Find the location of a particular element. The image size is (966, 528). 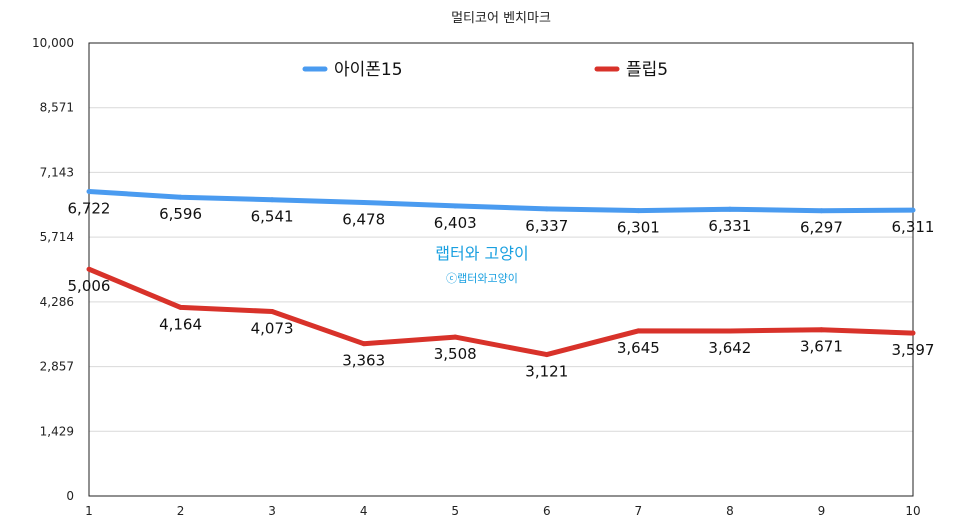

data-label: 3,508 is located at coordinates (455, 354).